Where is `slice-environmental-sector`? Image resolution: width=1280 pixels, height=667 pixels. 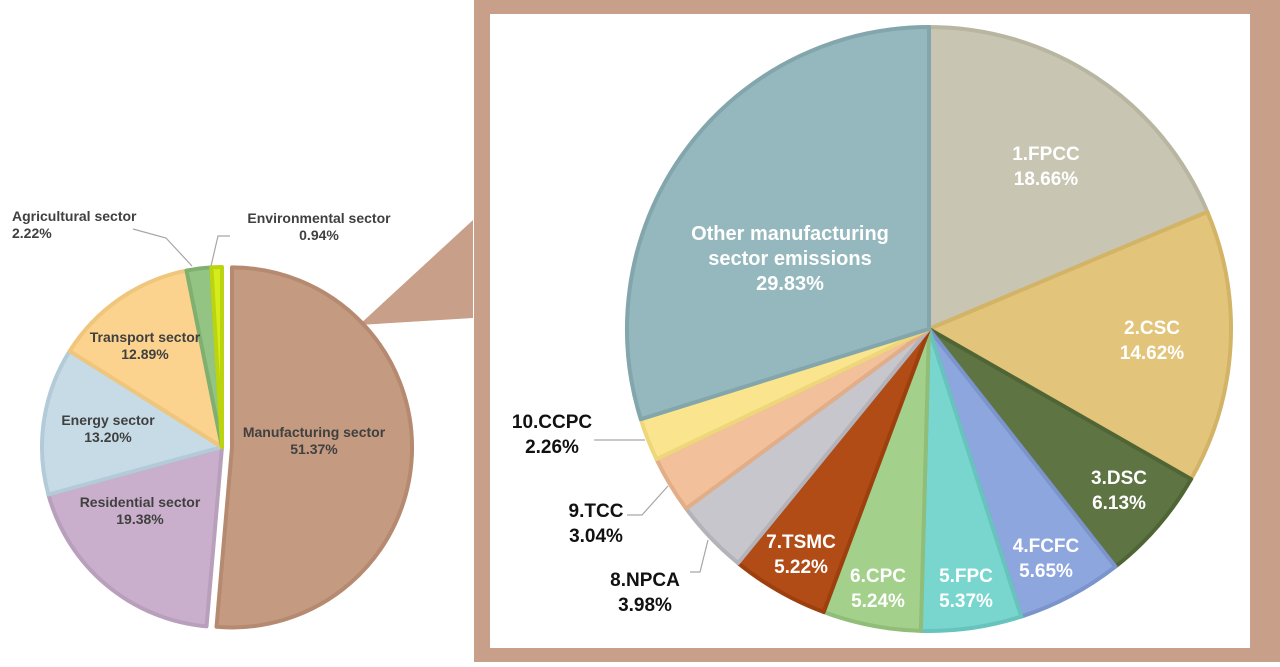 slice-environmental-sector is located at coordinates (216, 356).